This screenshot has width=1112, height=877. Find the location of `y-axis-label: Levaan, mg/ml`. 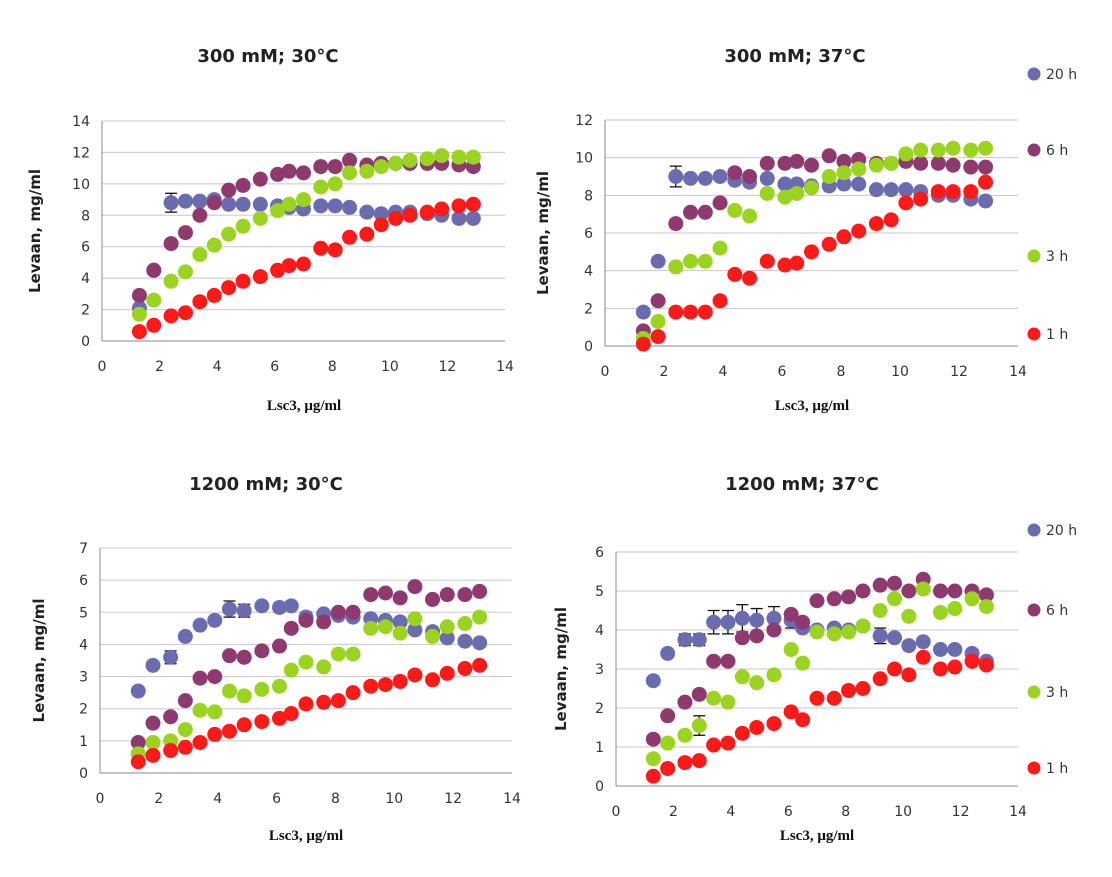

y-axis-label: Levaan, mg/ml is located at coordinates (561, 669).